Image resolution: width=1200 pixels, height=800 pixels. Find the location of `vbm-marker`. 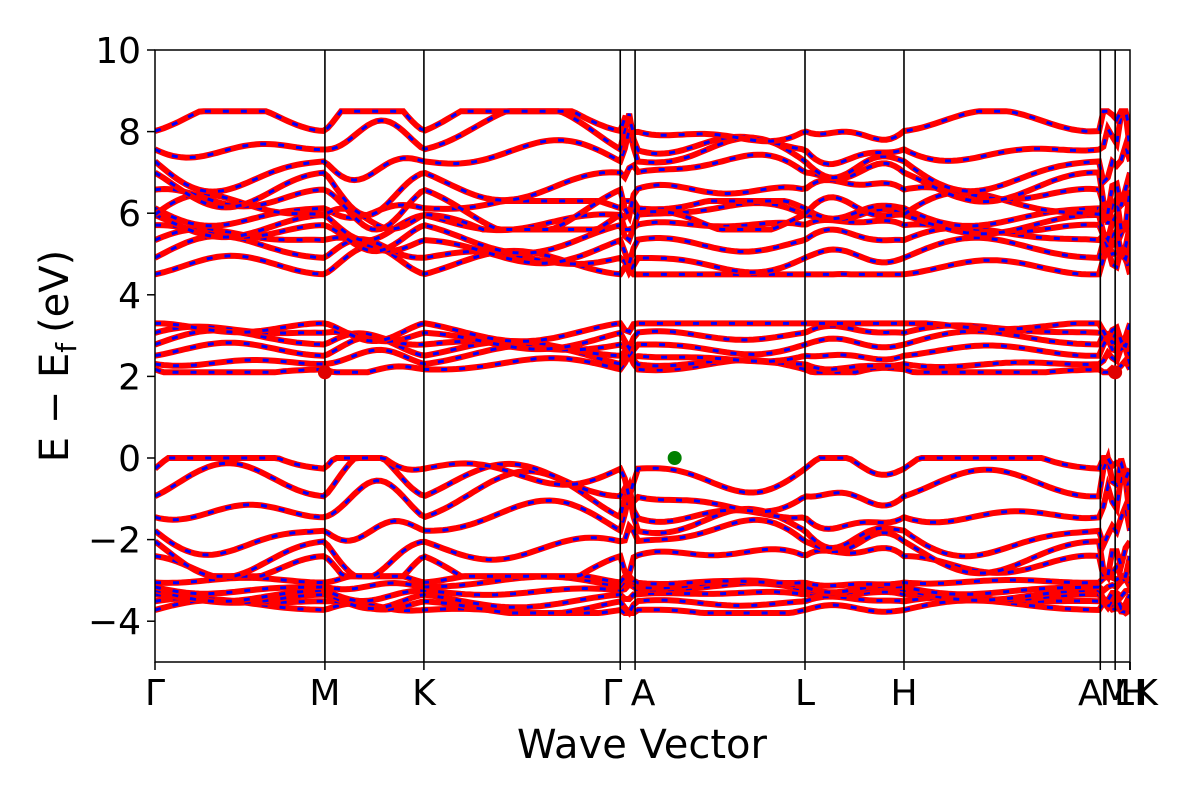

vbm-marker is located at coordinates (674, 458).